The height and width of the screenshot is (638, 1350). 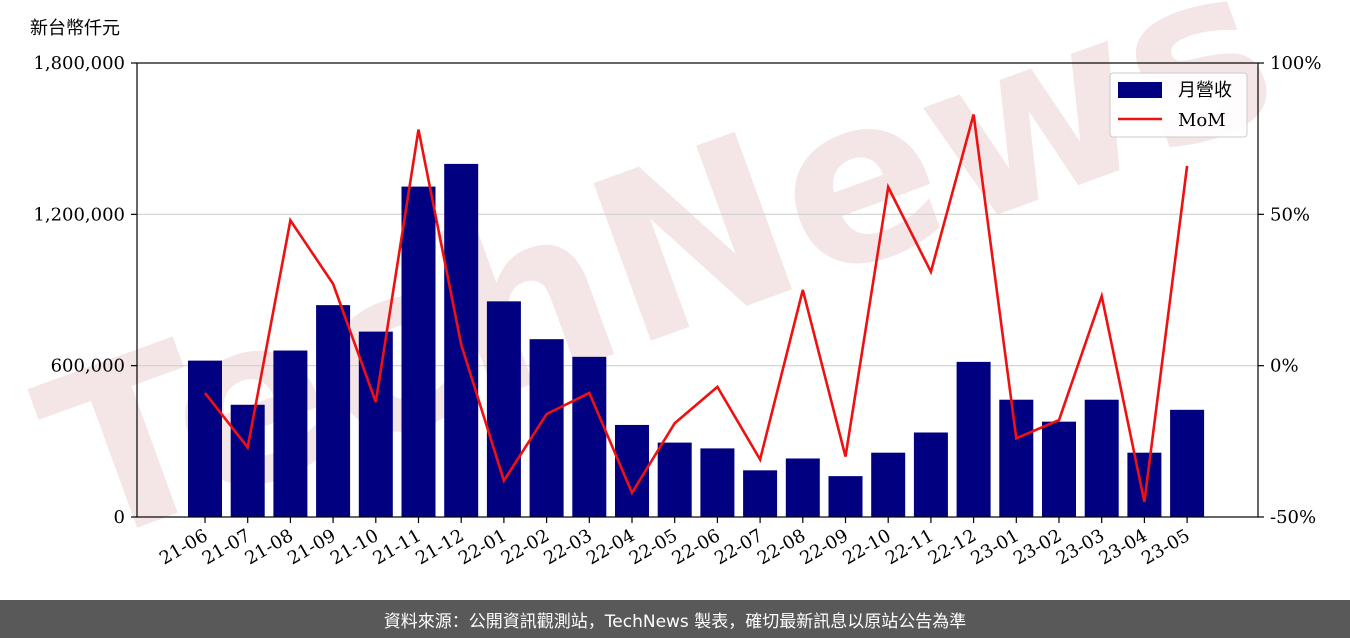 I want to click on legend-label-revenue: 月營收, so click(x=1205, y=90).